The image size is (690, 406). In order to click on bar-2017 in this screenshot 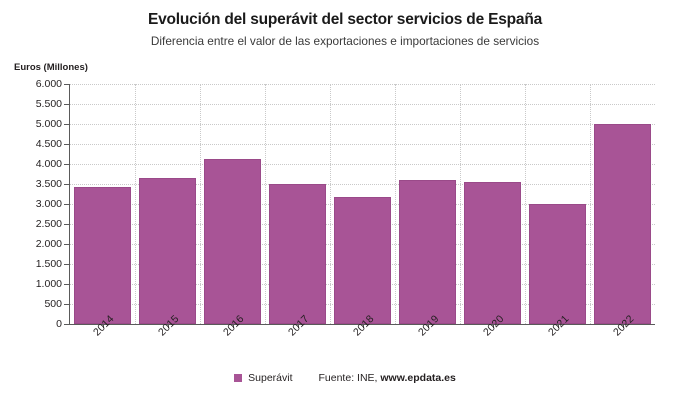, I will do `click(297, 254)`.